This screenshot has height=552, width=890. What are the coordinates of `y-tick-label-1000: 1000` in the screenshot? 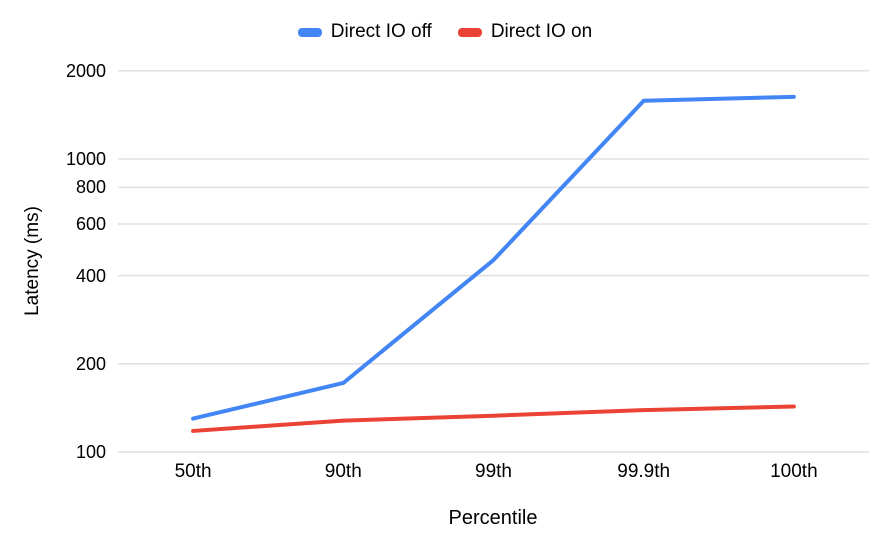 It's located at (85, 159).